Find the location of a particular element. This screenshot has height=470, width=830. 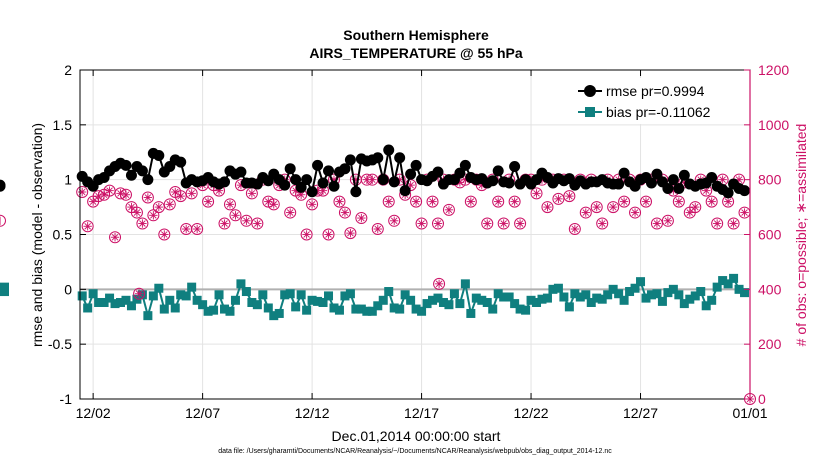

chart-title: Southern Hemisphere is located at coordinates (416, 35).